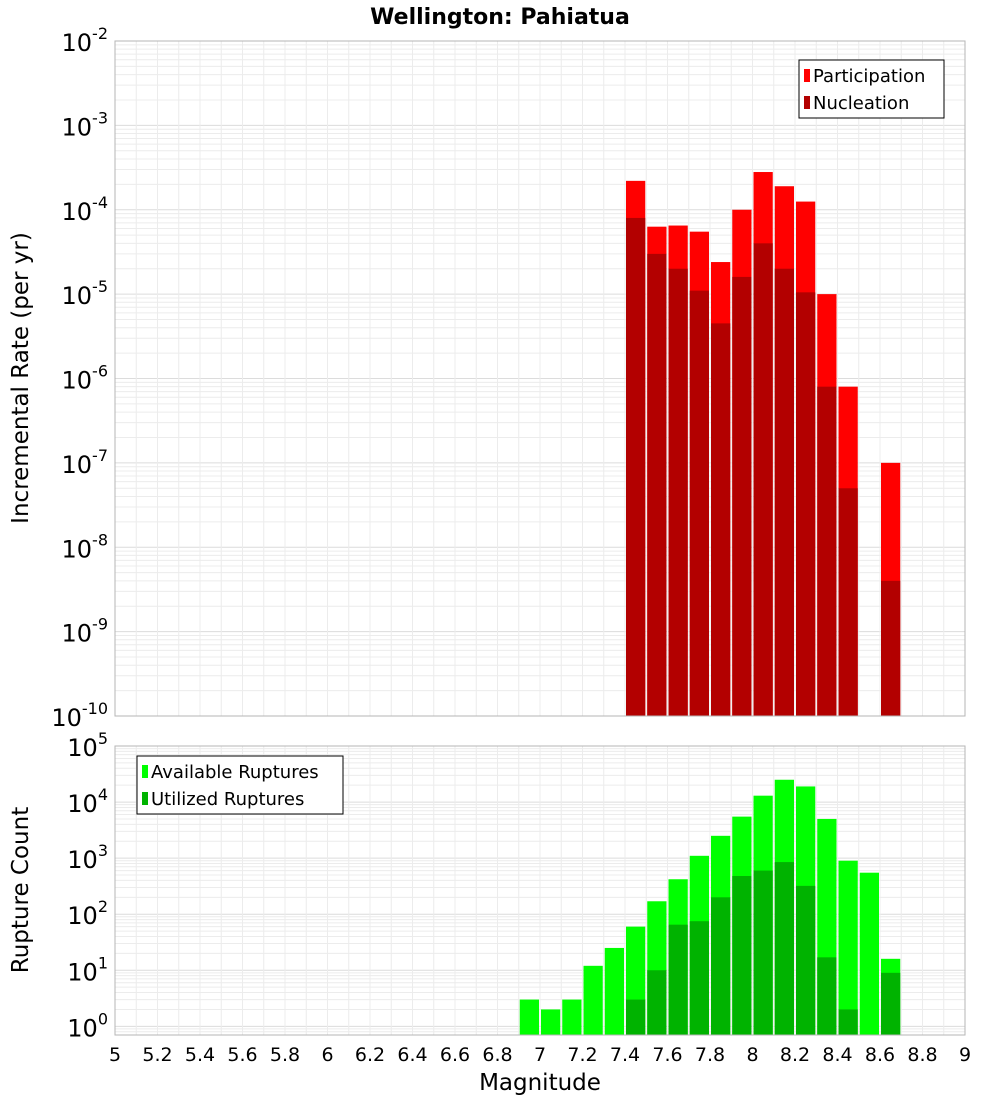 The width and height of the screenshot is (1000, 1100). I want to click on legend-label: Available Ruptures, so click(235, 772).